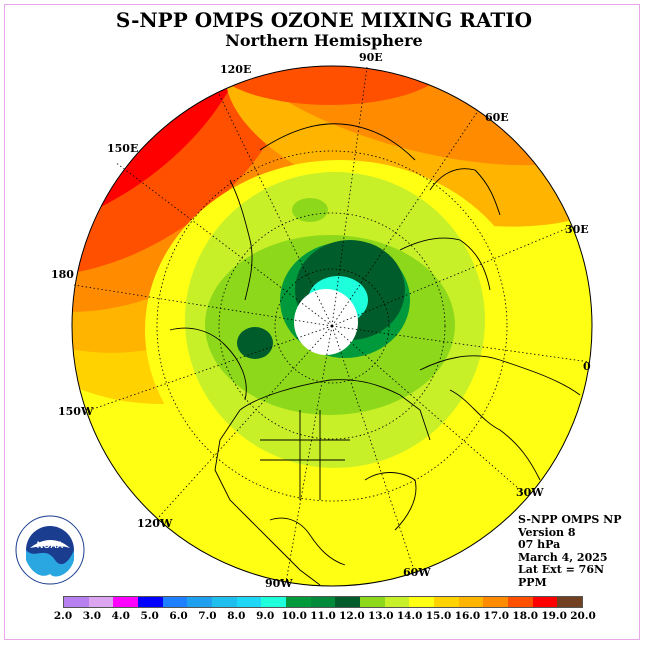  Describe the element at coordinates (236, 69) in the screenshot. I see `lon-label-120e: 120E` at that location.